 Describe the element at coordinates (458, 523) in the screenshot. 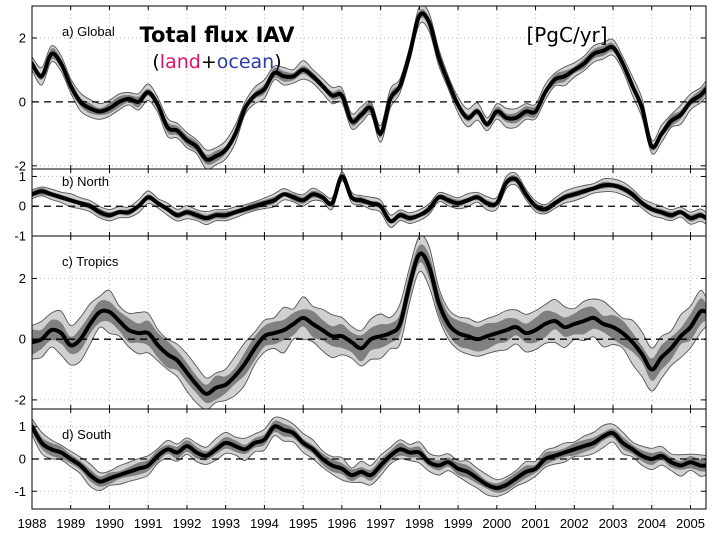

I see `x-tick-label: 1999` at that location.